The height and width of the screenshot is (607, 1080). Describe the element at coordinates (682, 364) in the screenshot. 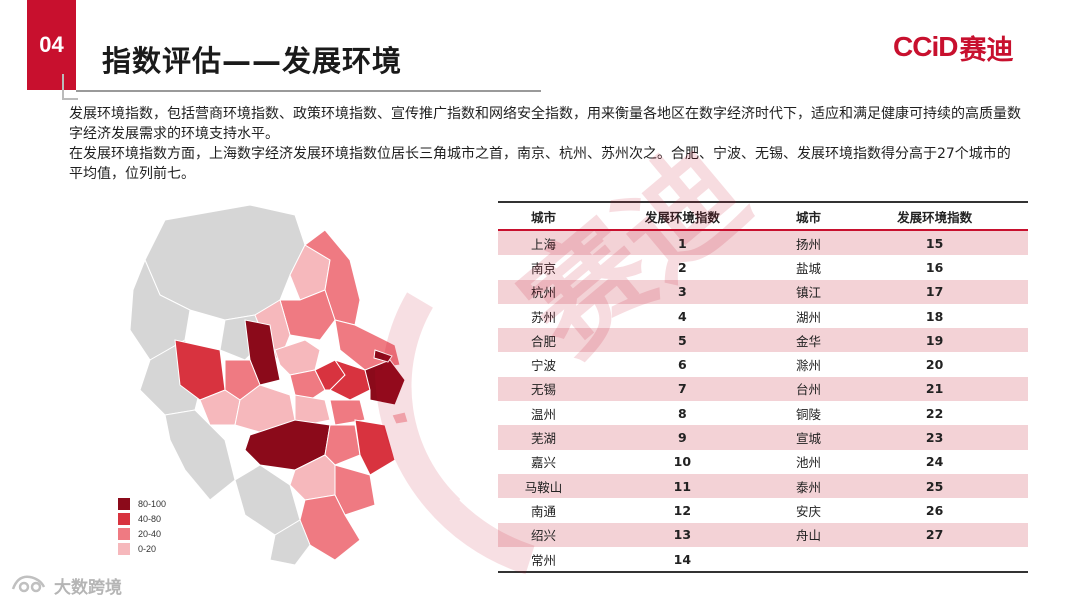

I see `index-cell: 6` at that location.